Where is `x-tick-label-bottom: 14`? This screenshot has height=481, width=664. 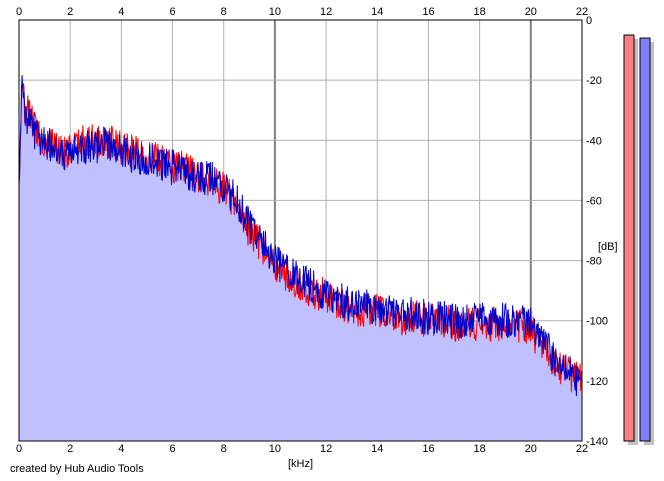 x-tick-label-bottom: 14 is located at coordinates (377, 449).